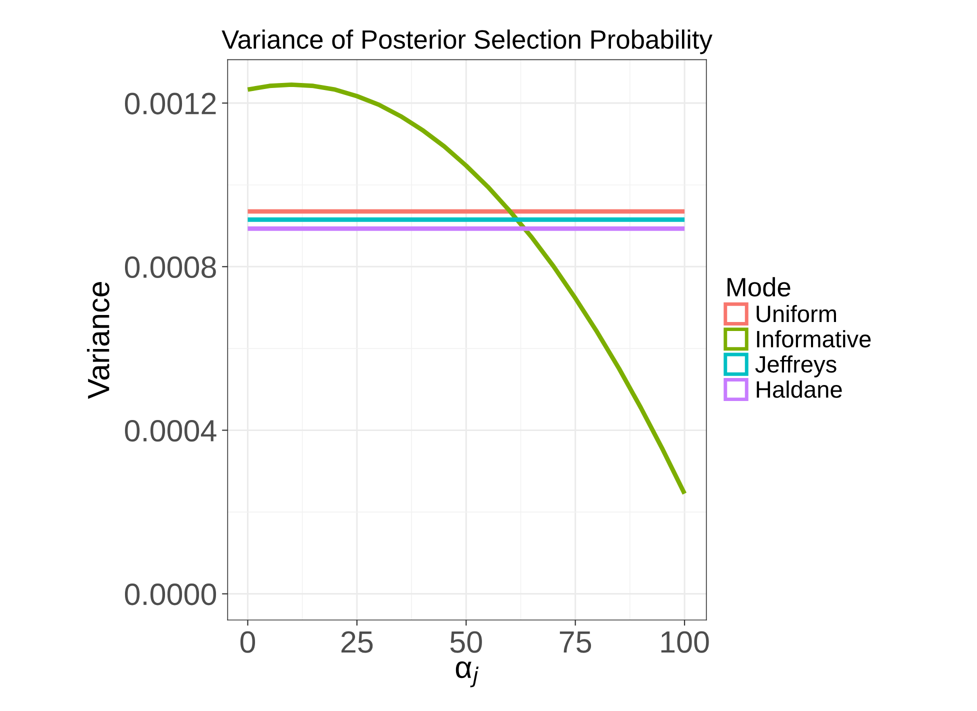 Image resolution: width=977 pixels, height=711 pixels. I want to click on x-tick-label: 50, so click(466, 642).